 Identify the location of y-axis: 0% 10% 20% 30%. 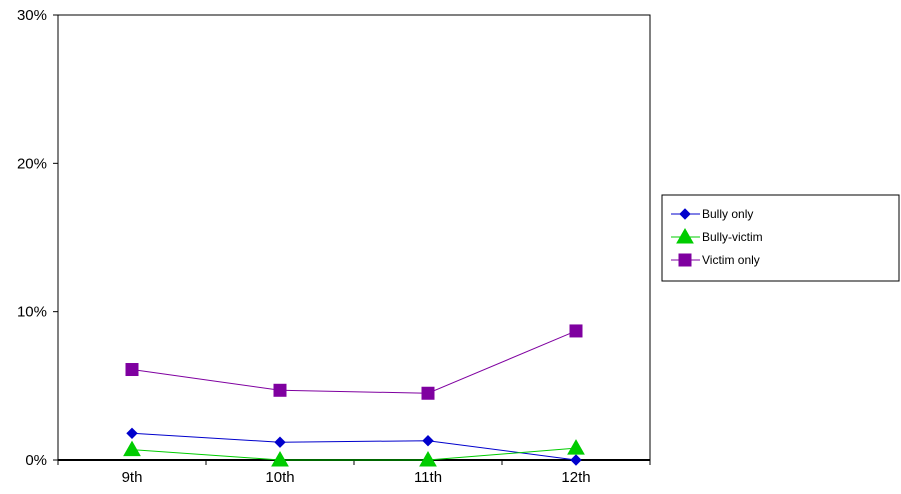
(37, 238).